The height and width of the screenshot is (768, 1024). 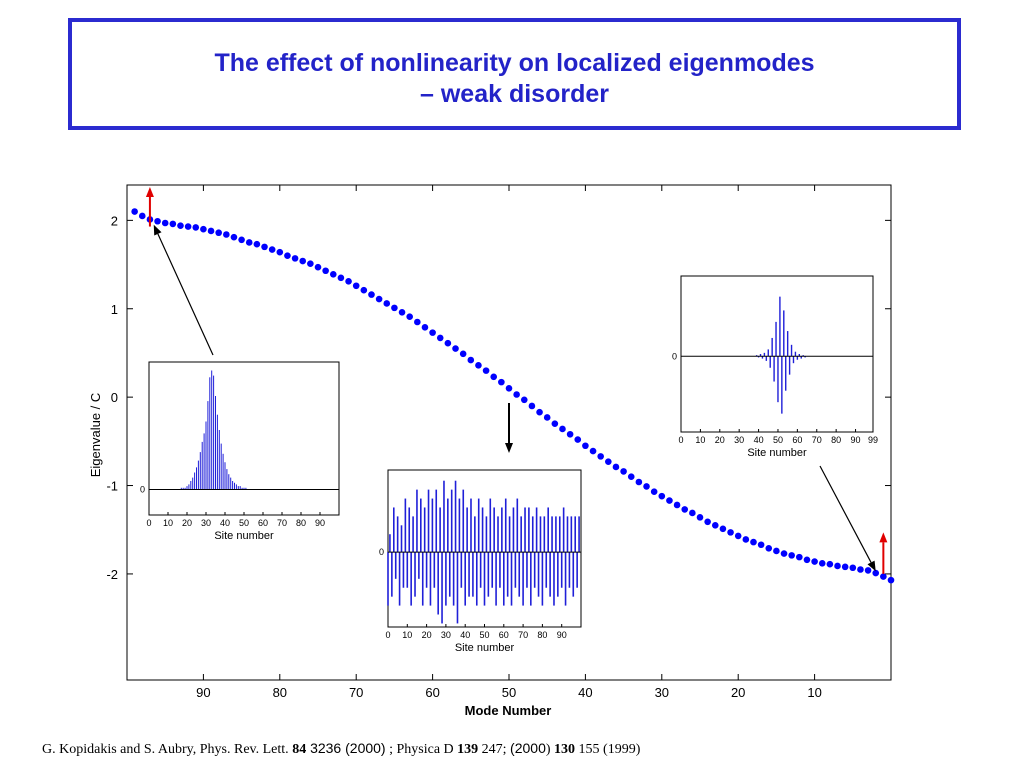 What do you see at coordinates (494, 749) in the screenshot?
I see `citation-page2: 247;` at bounding box center [494, 749].